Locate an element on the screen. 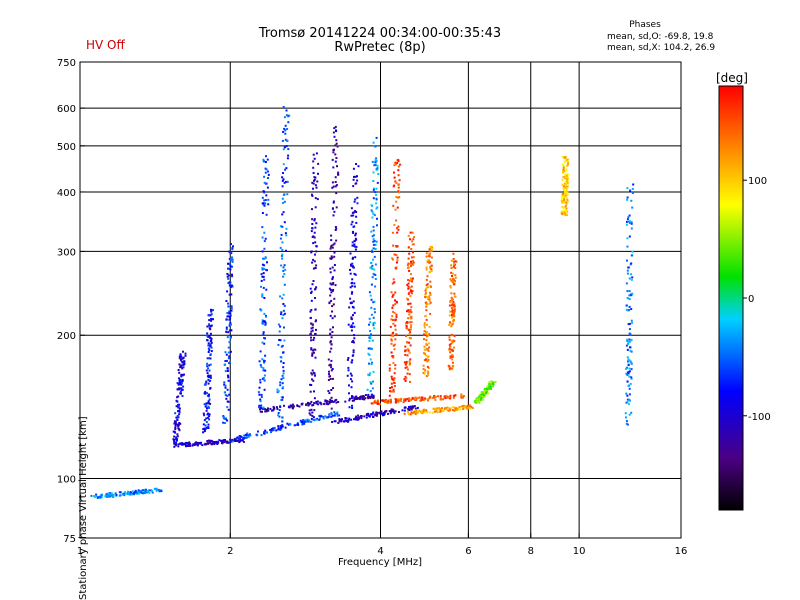  y-tick-label: 750 is located at coordinates (66, 63).